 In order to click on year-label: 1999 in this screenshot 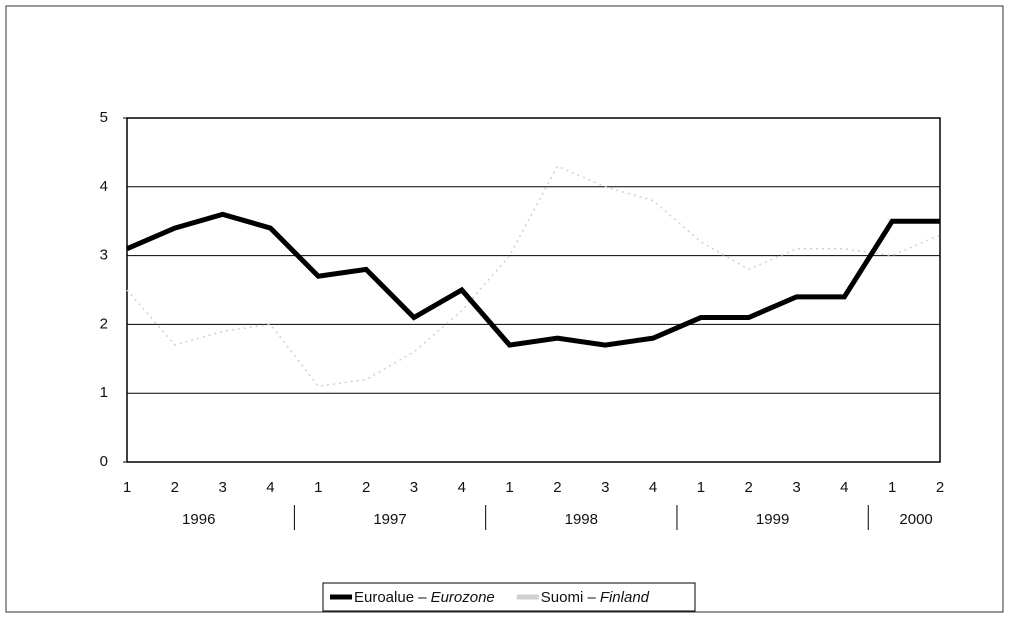, I will do `click(772, 519)`.